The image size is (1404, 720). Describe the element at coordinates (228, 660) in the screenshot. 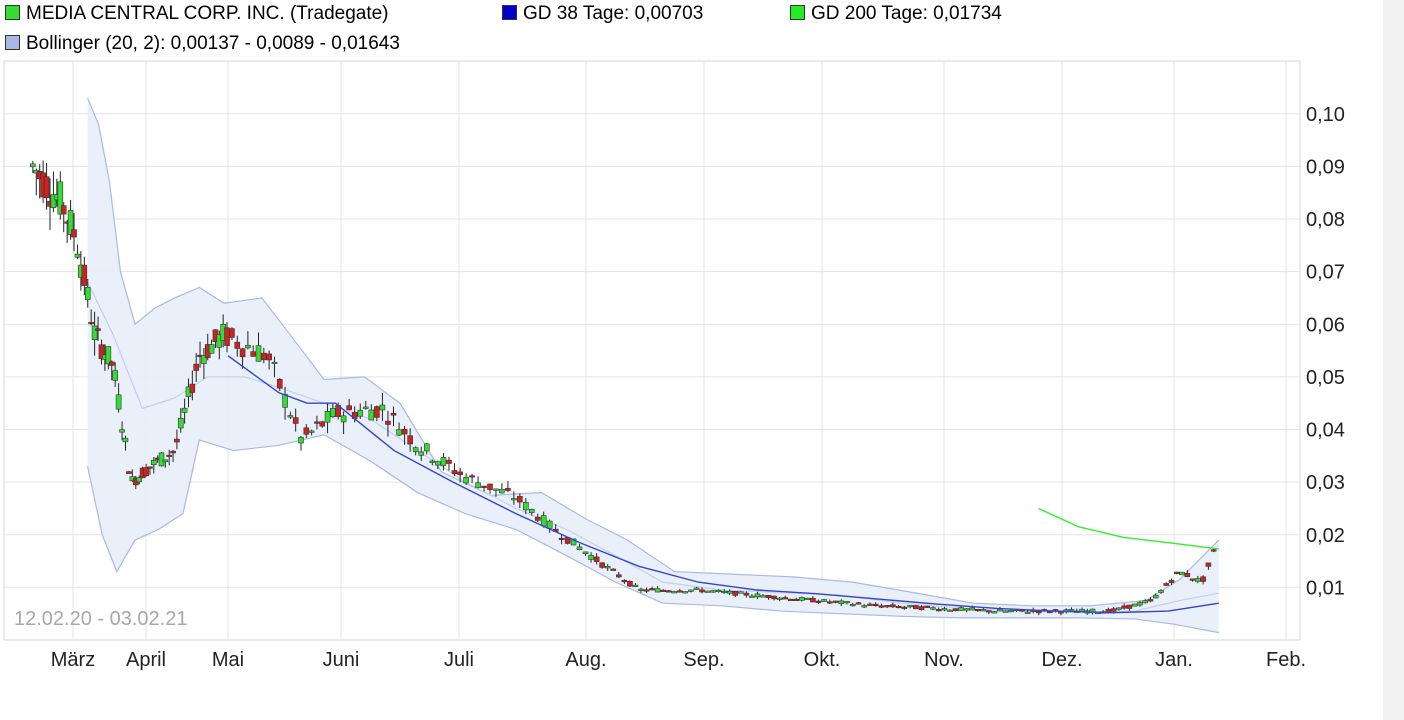

I see `x-tick-label: Mai` at that location.